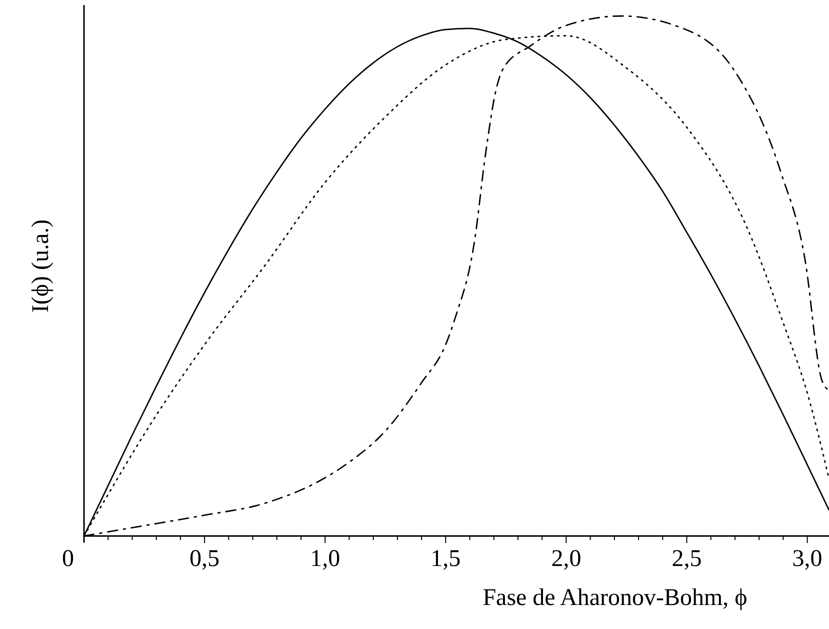  Describe the element at coordinates (41, 266) in the screenshot. I see `y-axis-title: I(ϕ) (u.a.)` at that location.